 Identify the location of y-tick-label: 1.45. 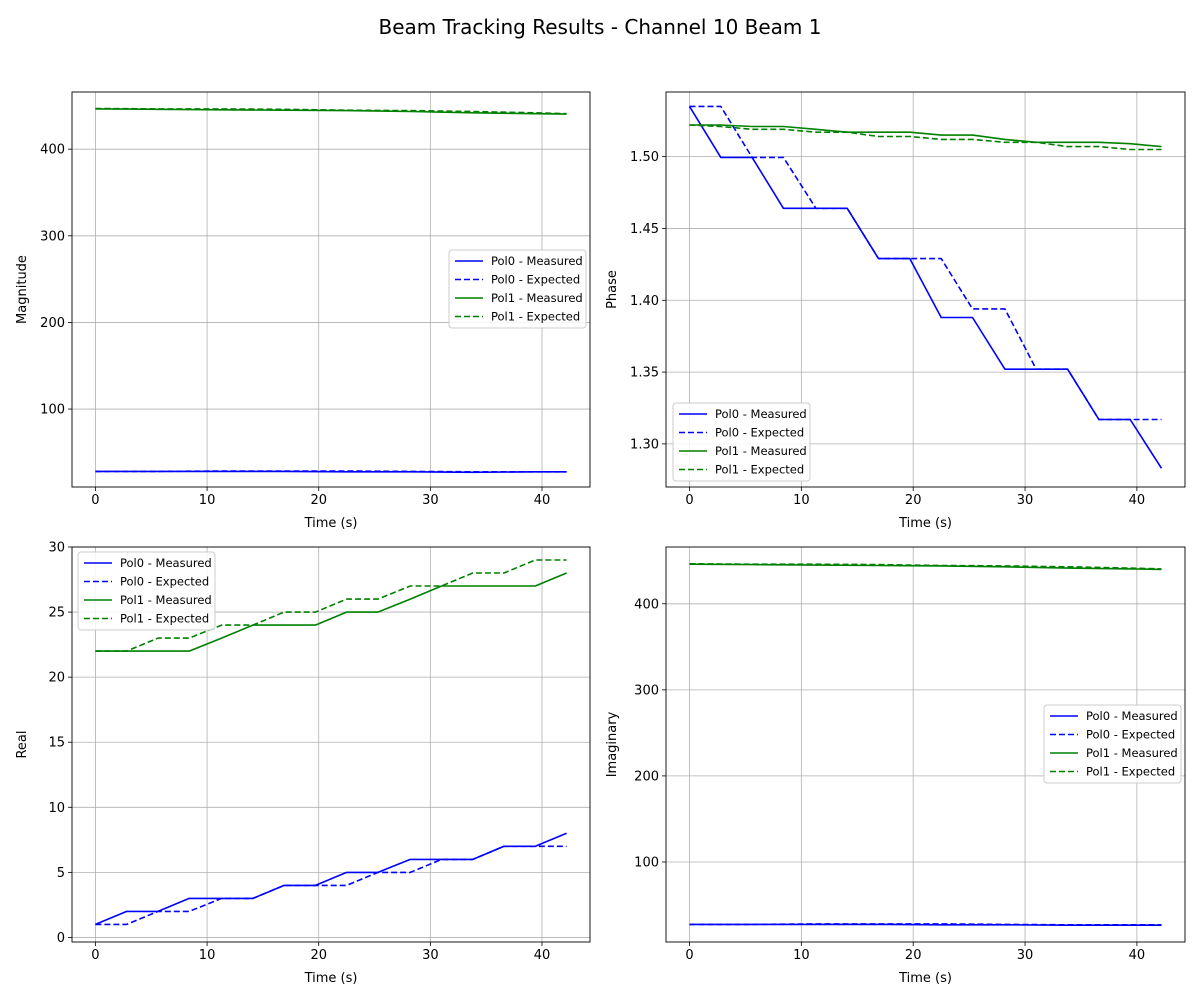
(644, 229).